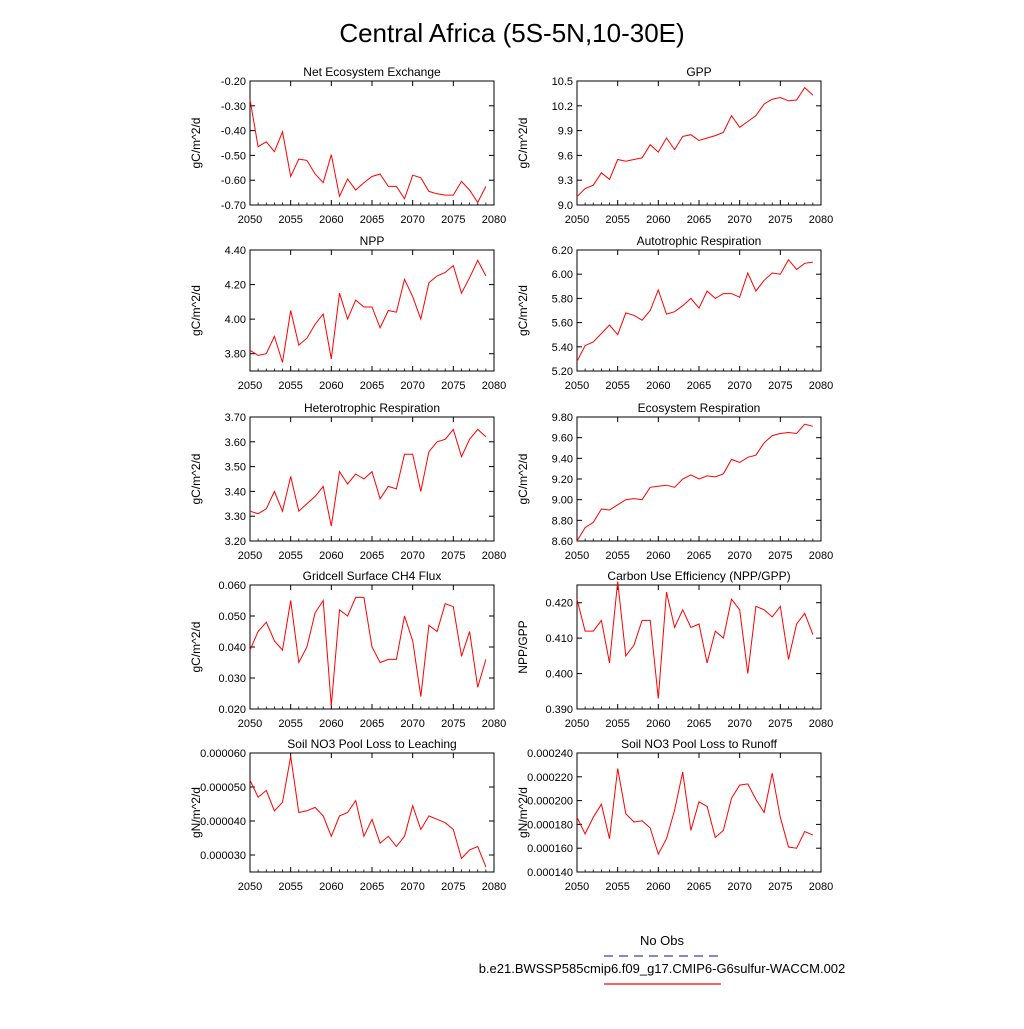  I want to click on y-tick-label: -0.70, so click(233, 206).